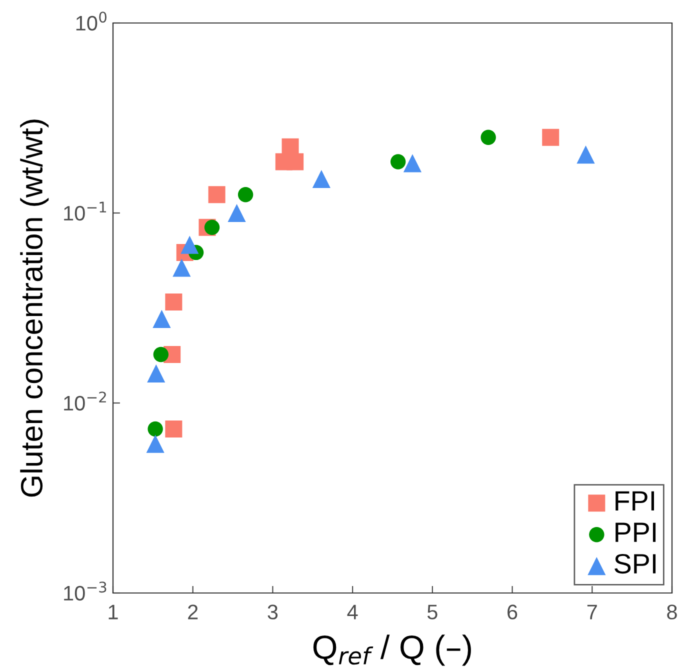  Describe the element at coordinates (85, 211) in the screenshot. I see `y-tick-label: 10$^{−1}$` at that location.